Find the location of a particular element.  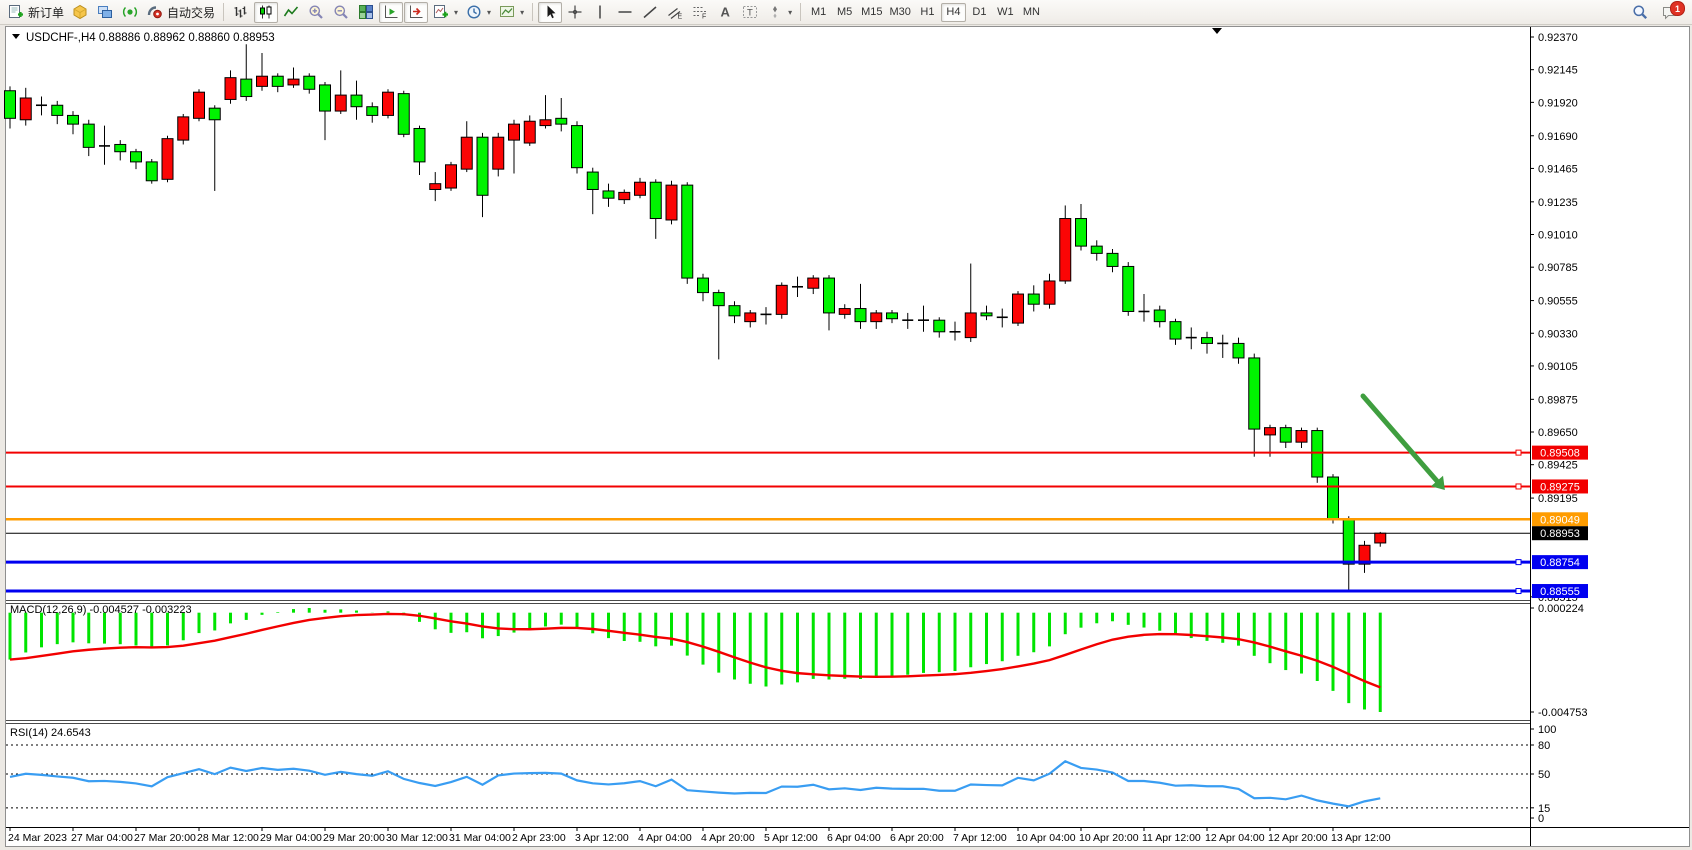

indicators-button: ▾ is located at coordinates (445, 12).